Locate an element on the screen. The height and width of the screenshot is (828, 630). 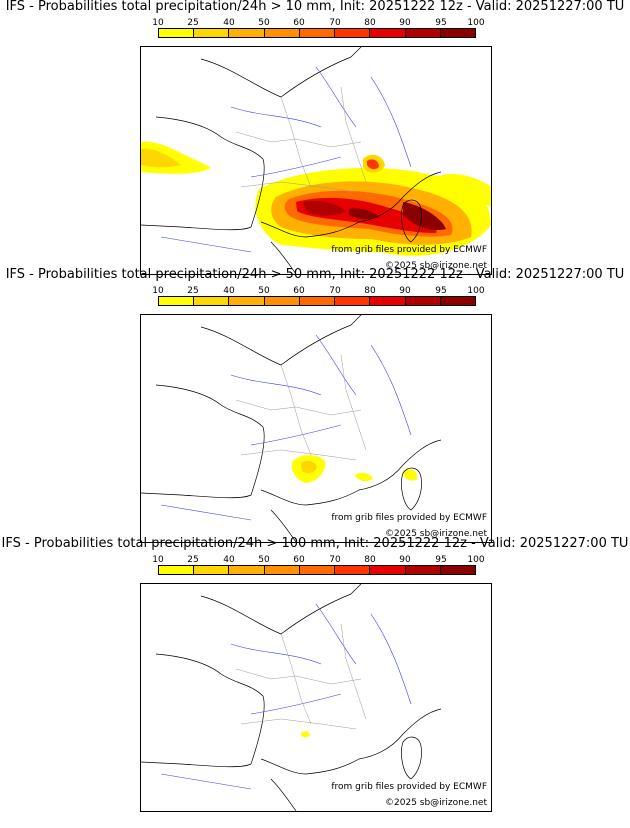
tick-label: 100 is located at coordinates (476, 291).